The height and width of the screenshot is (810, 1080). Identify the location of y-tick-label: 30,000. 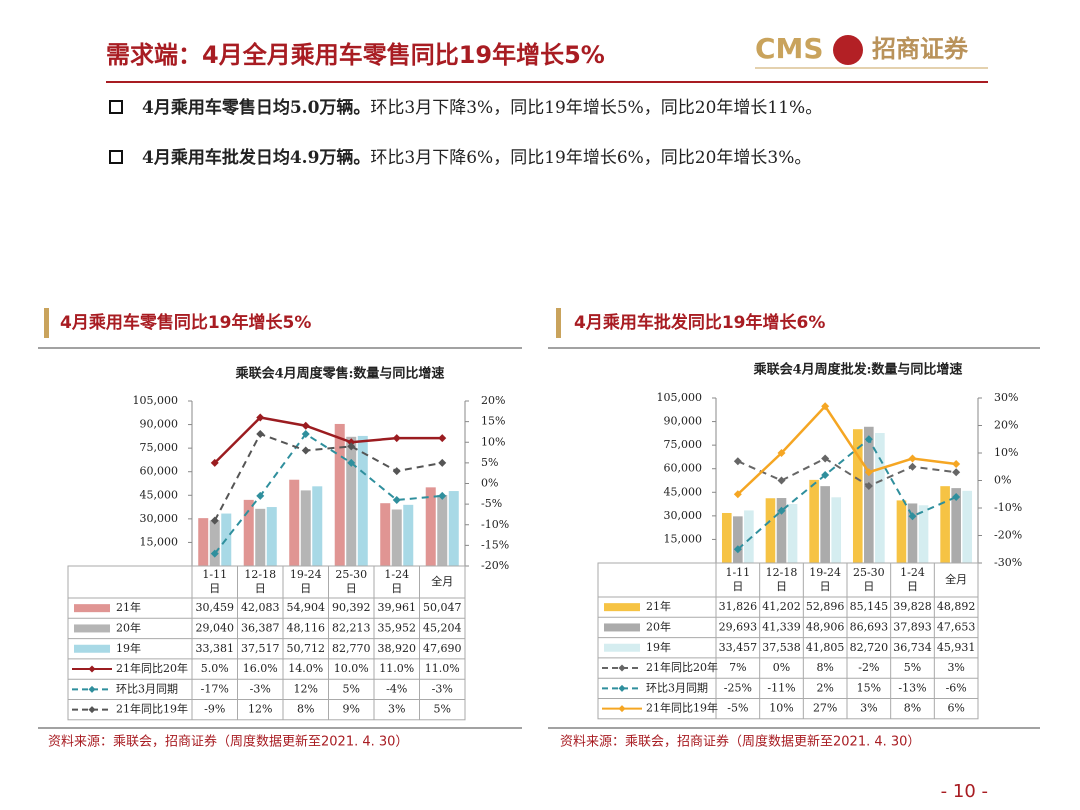
(159, 518).